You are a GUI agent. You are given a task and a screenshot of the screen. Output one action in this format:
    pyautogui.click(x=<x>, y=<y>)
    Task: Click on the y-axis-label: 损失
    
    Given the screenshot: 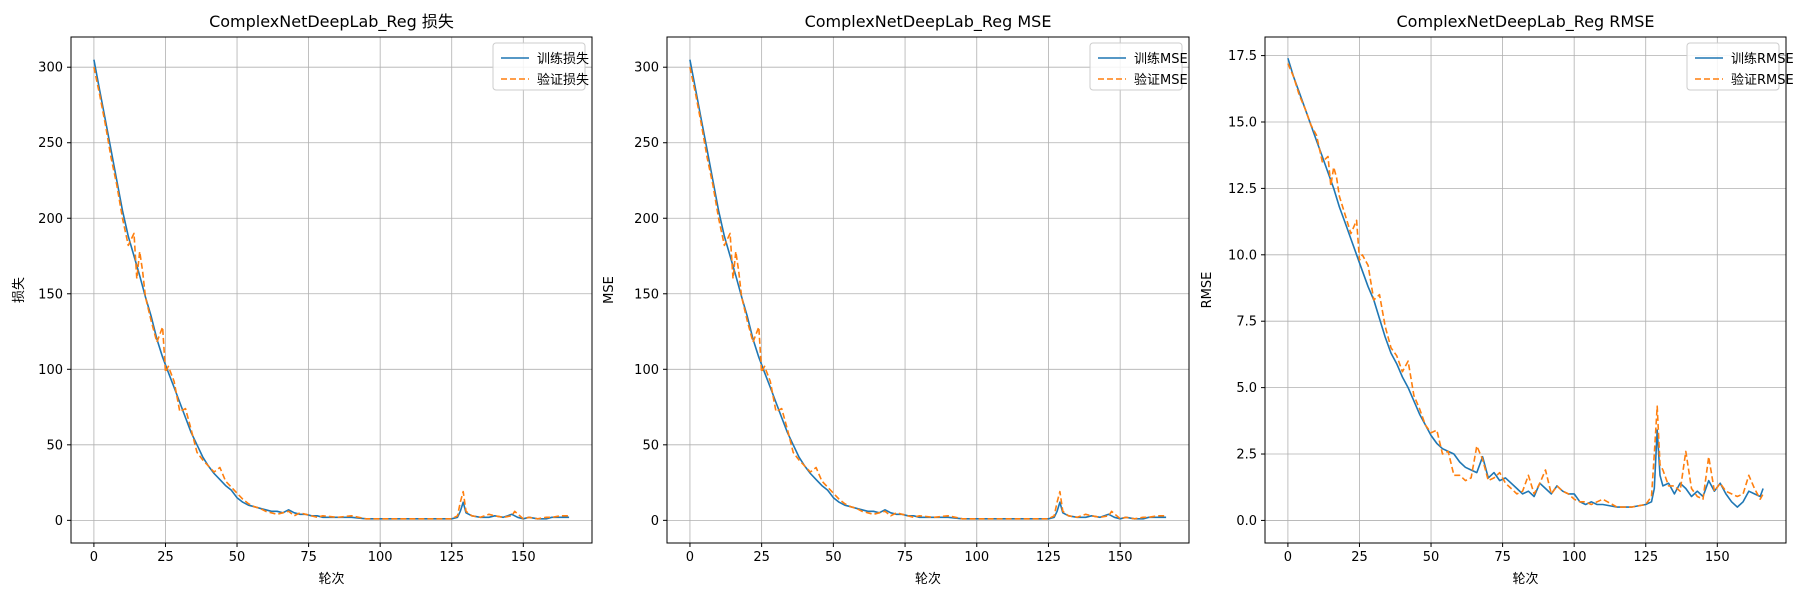 What is the action you would take?
    pyautogui.click(x=19, y=290)
    